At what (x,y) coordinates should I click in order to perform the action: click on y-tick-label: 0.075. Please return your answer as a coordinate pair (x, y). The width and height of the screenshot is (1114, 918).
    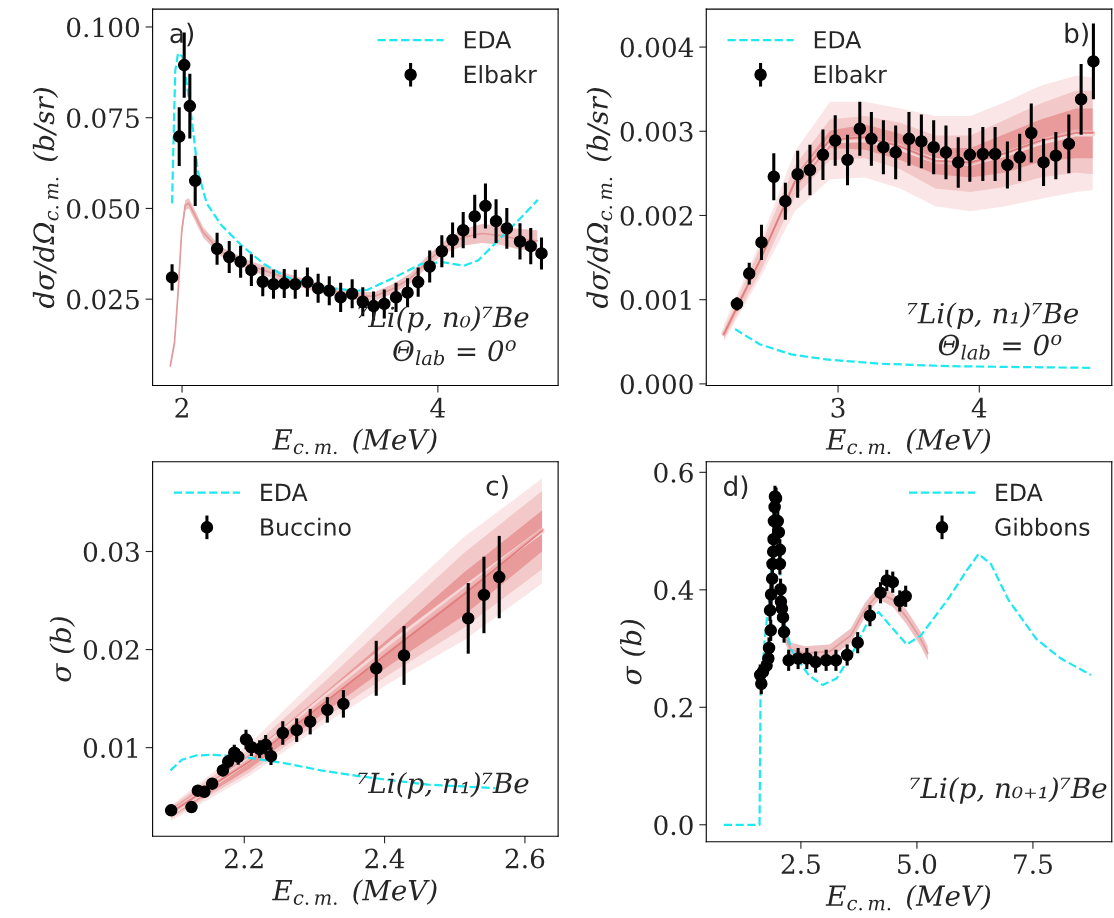
    Looking at the image, I should click on (103, 118).